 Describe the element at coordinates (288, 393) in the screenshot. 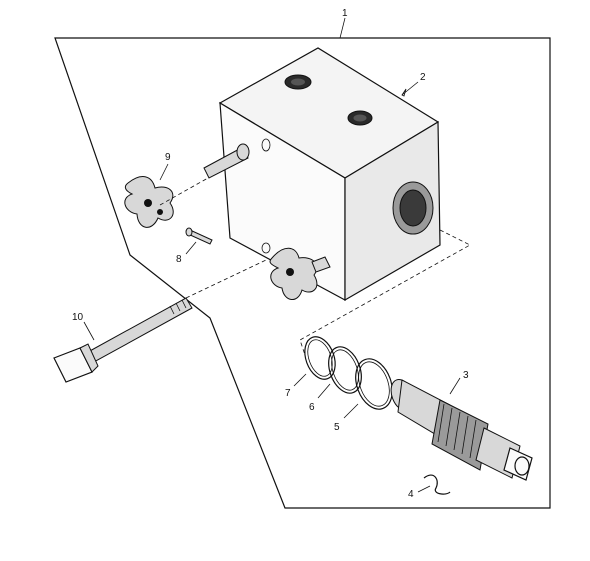

I see `callout-7: 7` at that location.